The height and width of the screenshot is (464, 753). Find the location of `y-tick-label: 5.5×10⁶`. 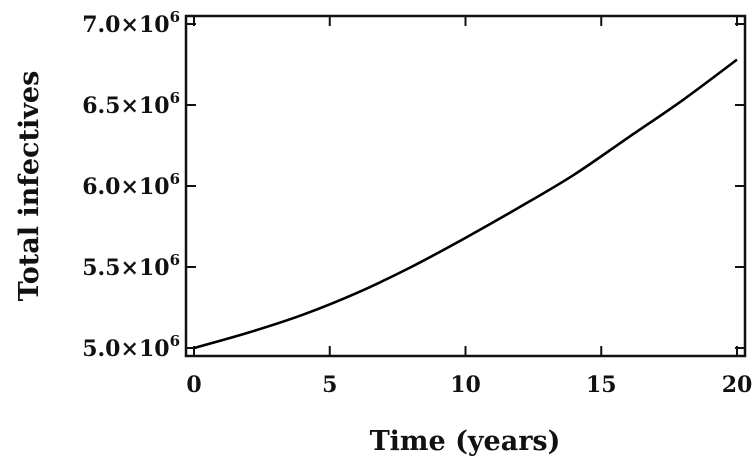

y-tick-label: 5.5×10⁶ is located at coordinates (131, 266).